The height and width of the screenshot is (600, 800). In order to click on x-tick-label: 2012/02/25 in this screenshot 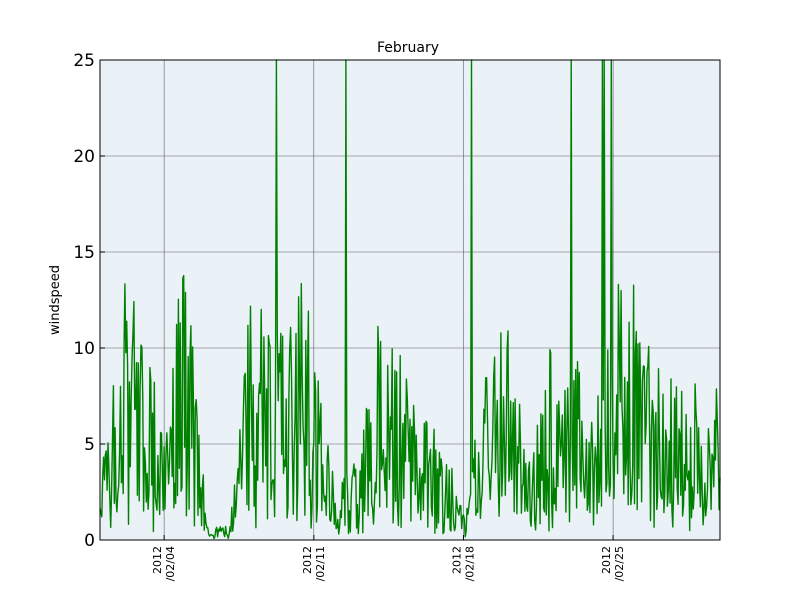, I will do `click(613, 563)`.